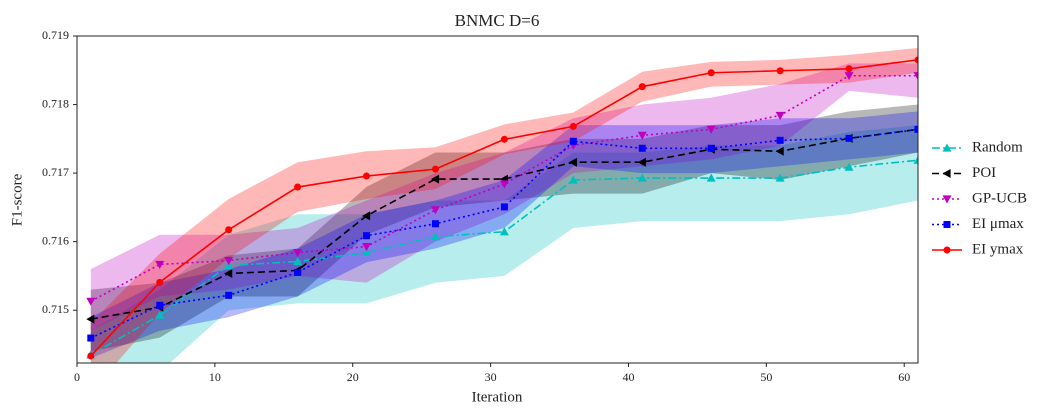  Describe the element at coordinates (999, 198) in the screenshot. I see `legend-label: GP-UCB` at that location.